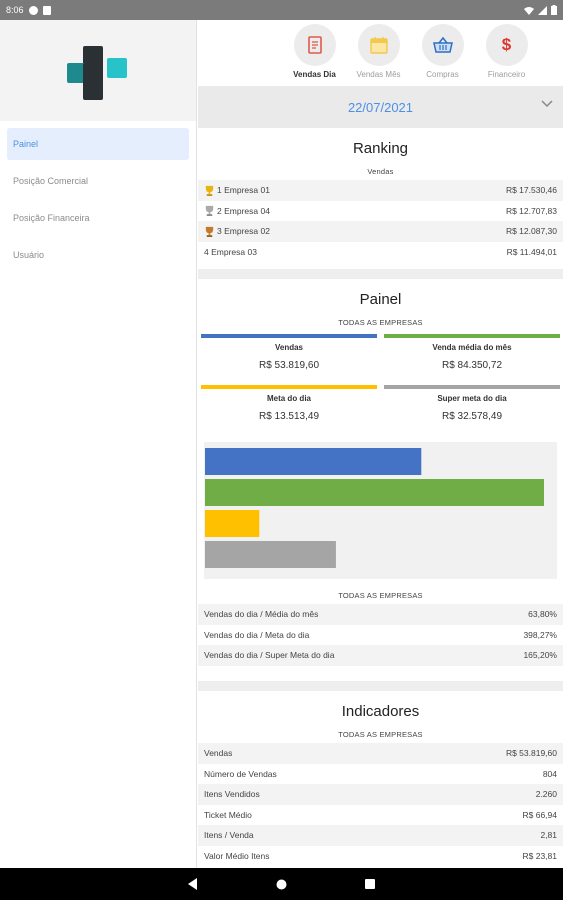 The image size is (563, 900). What do you see at coordinates (531, 190) in the screenshot?
I see `ranking-value: R$ 17.530,46` at bounding box center [531, 190].